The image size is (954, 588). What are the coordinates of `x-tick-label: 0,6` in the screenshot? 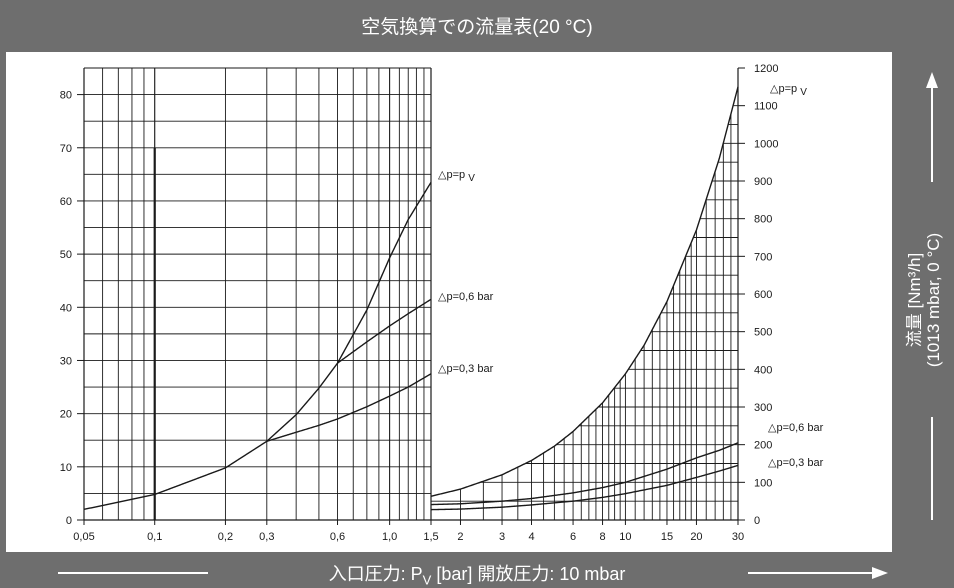 It's located at (337, 537).